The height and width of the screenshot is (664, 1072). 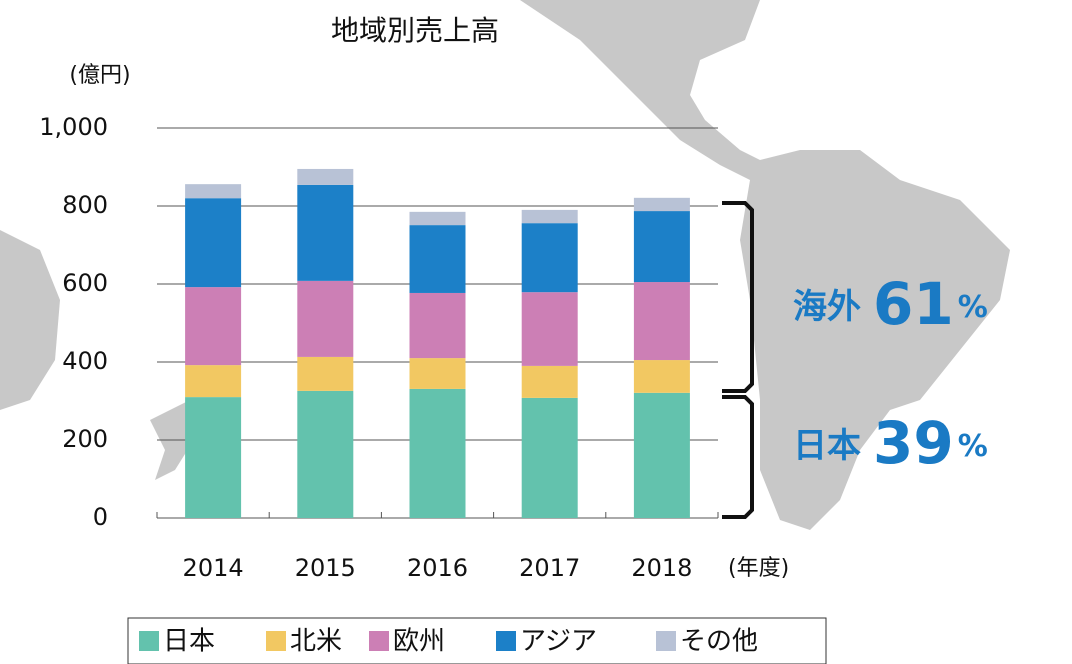 What do you see at coordinates (85, 439) in the screenshot?
I see `y-tick-label: 200` at bounding box center [85, 439].